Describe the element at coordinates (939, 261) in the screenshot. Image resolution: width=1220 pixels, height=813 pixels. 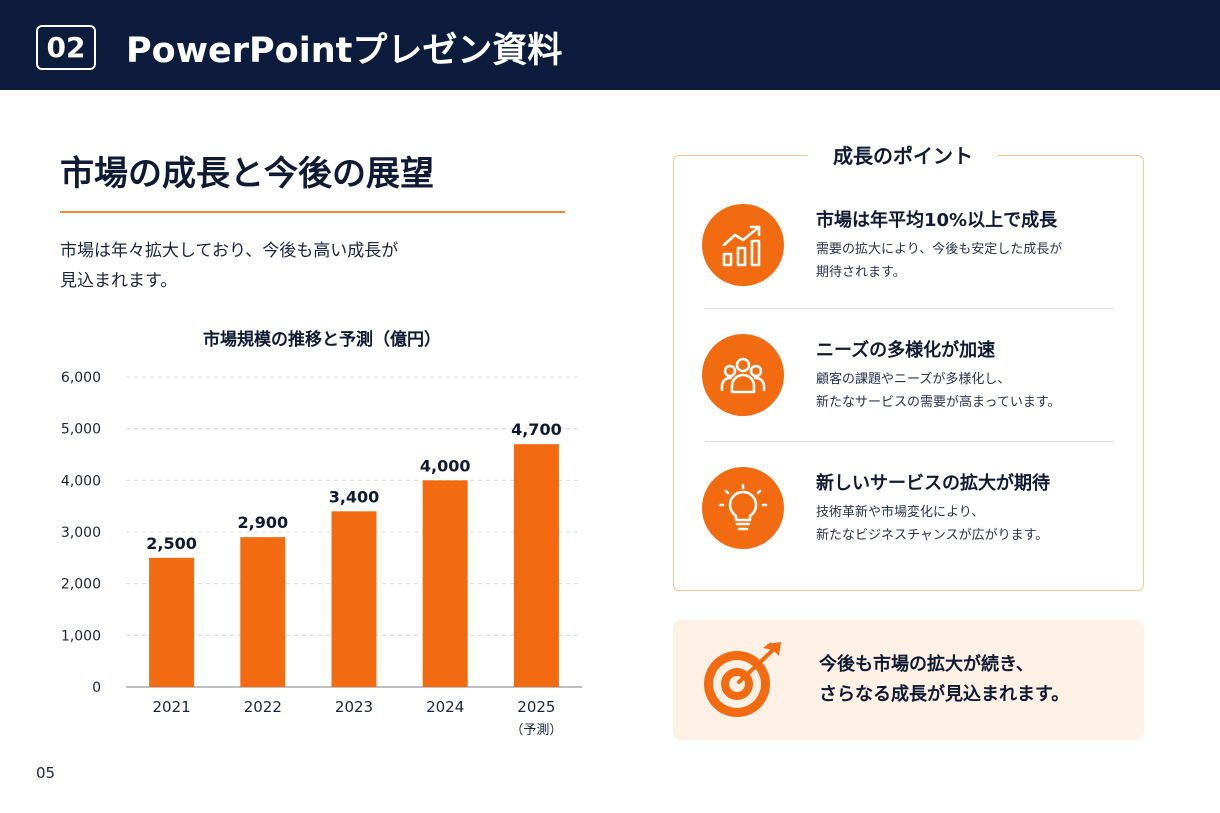
I see `growth-point-1-description: 需要の拡大により、今後も安定した成長が 期待されます。` at that location.